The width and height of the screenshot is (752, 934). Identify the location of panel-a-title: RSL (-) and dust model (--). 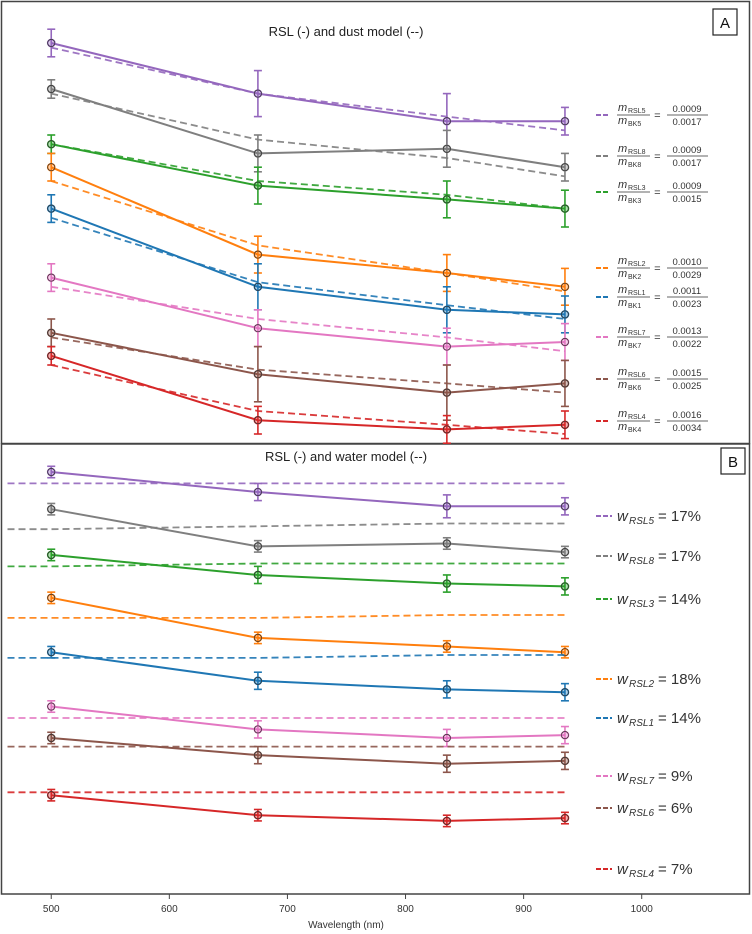
(346, 31).